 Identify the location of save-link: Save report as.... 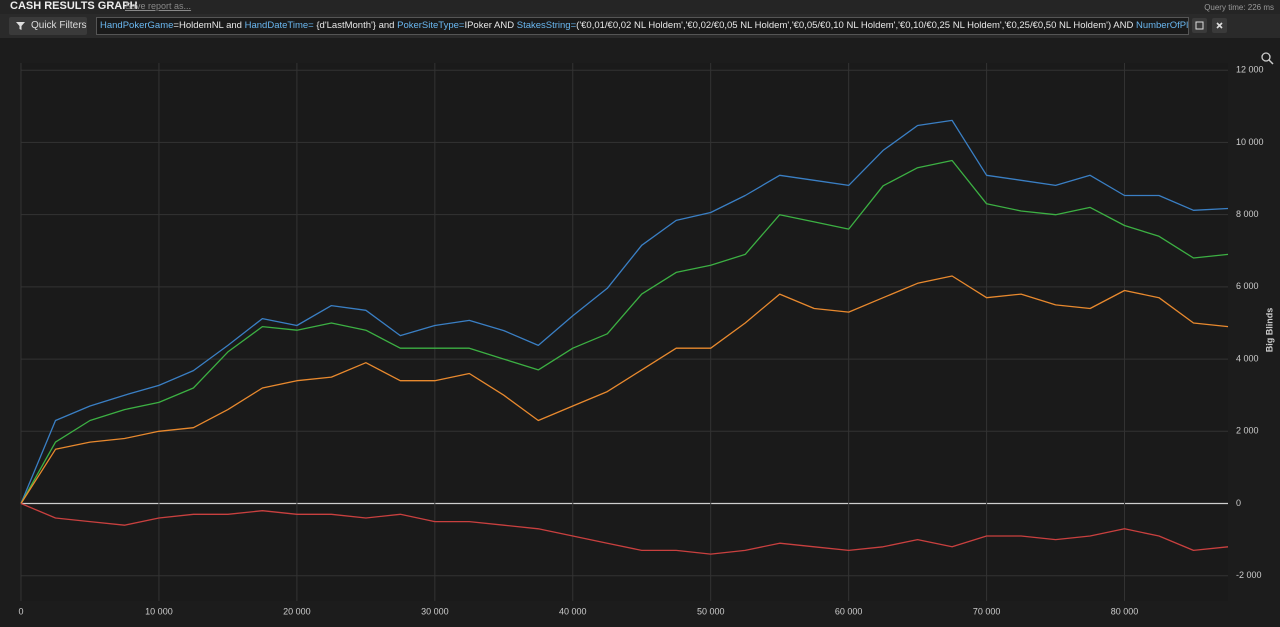
(158, 6).